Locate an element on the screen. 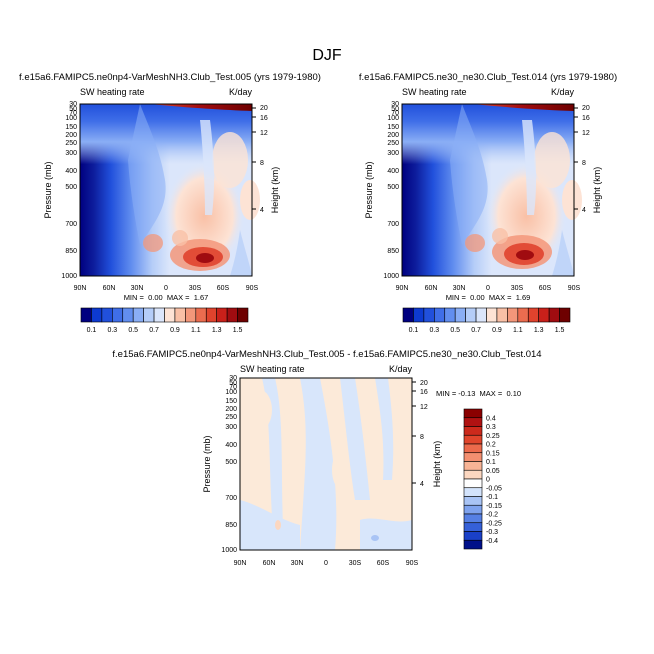 The width and height of the screenshot is (654, 654). panel-3-ytick-150: 150 is located at coordinates (231, 401).